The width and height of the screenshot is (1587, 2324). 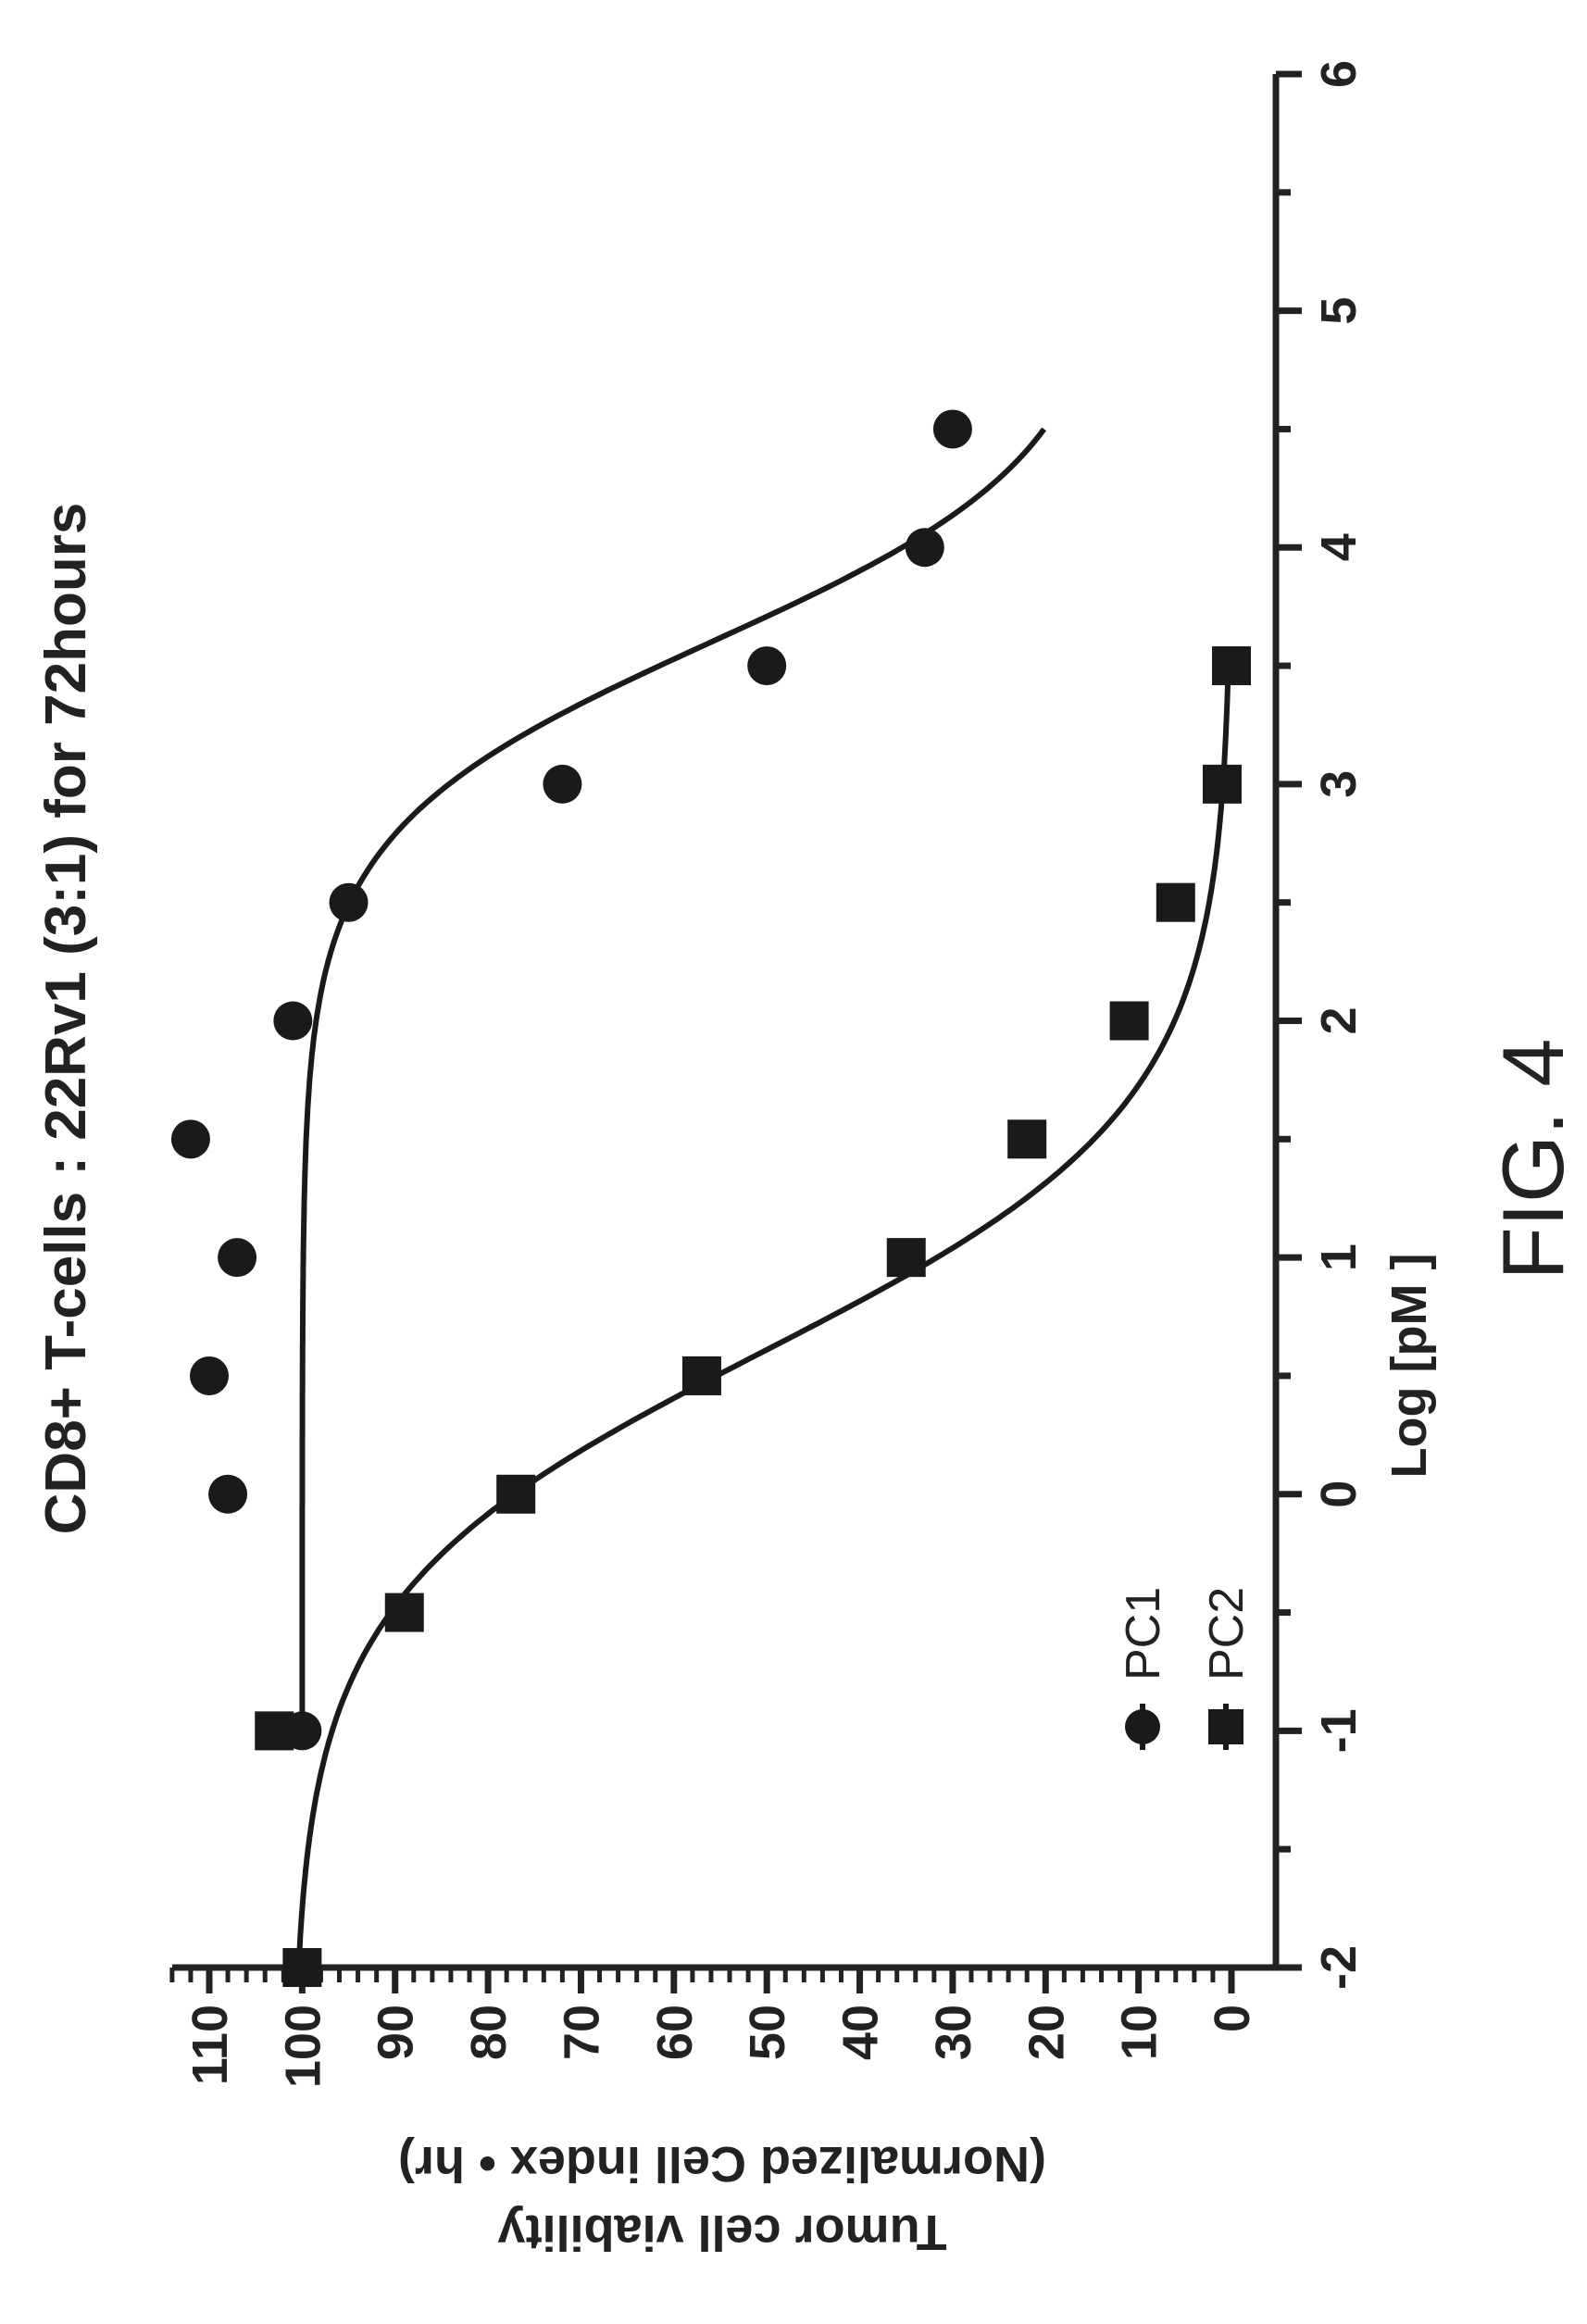 I want to click on x-tick-label: 0, so click(x=1339, y=1494).